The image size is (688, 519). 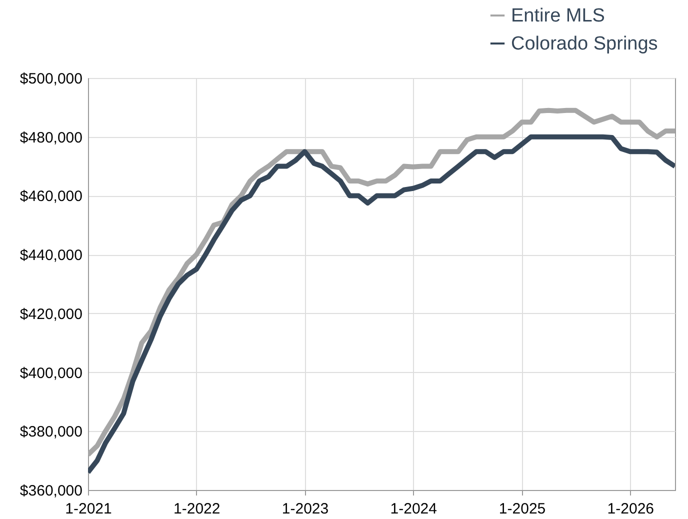 What do you see at coordinates (584, 44) in the screenshot?
I see `legend-label: Colorado Springs` at bounding box center [584, 44].